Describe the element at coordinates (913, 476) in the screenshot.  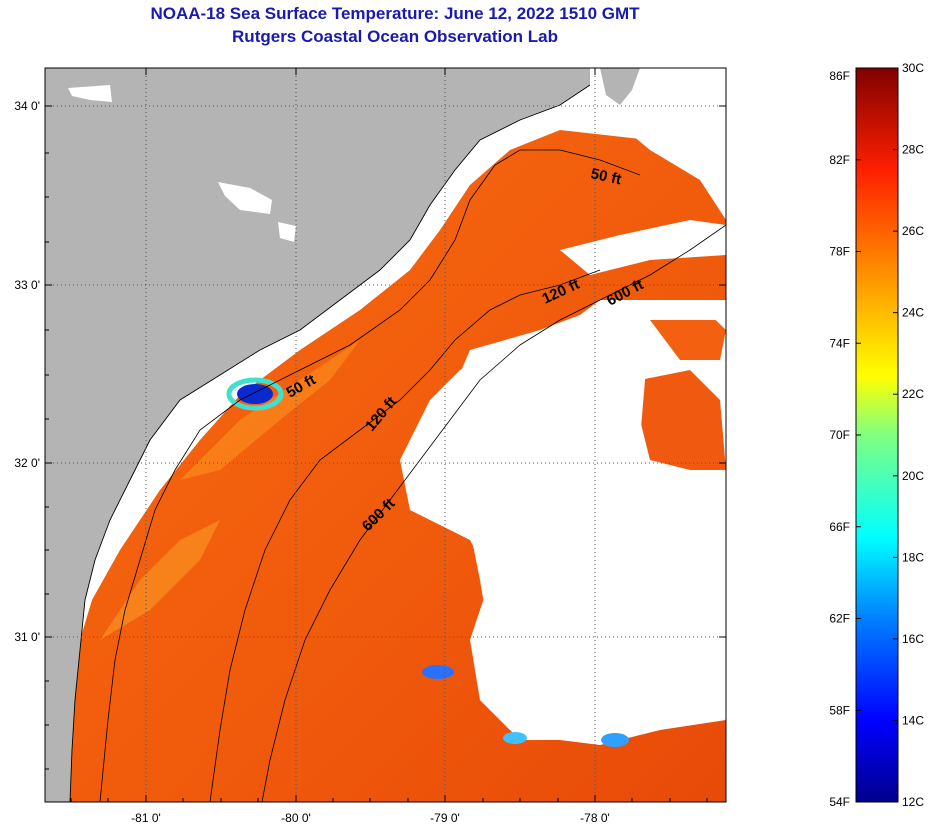
I see `colorbar-c-label: 20C` at that location.